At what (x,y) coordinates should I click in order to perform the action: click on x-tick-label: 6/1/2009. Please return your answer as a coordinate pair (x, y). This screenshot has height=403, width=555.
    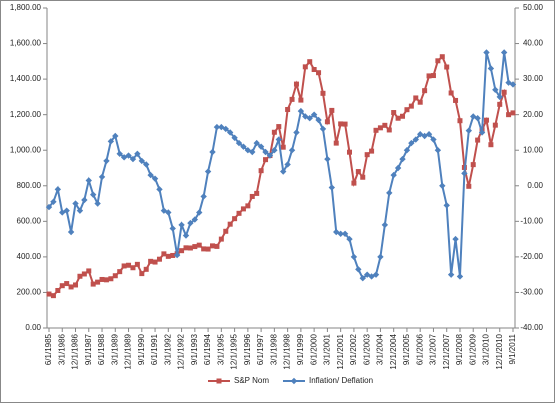
    Looking at the image, I should click on (472, 349).